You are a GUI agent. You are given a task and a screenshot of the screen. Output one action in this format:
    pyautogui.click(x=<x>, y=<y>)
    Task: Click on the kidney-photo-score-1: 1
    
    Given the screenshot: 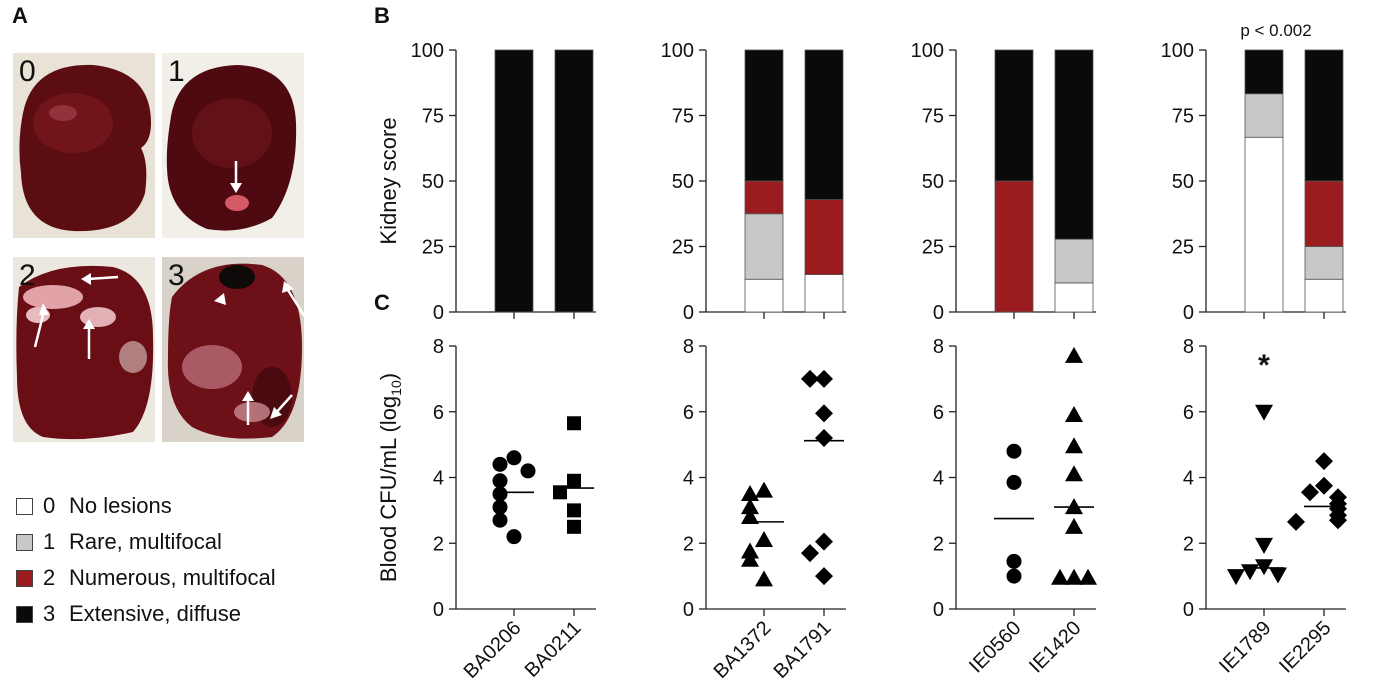 What is the action you would take?
    pyautogui.click(x=233, y=145)
    